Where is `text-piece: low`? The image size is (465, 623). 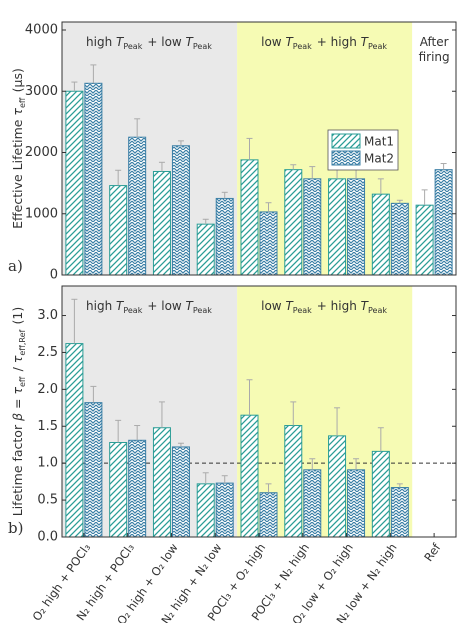 text-piece: low is located at coordinates (273, 42).